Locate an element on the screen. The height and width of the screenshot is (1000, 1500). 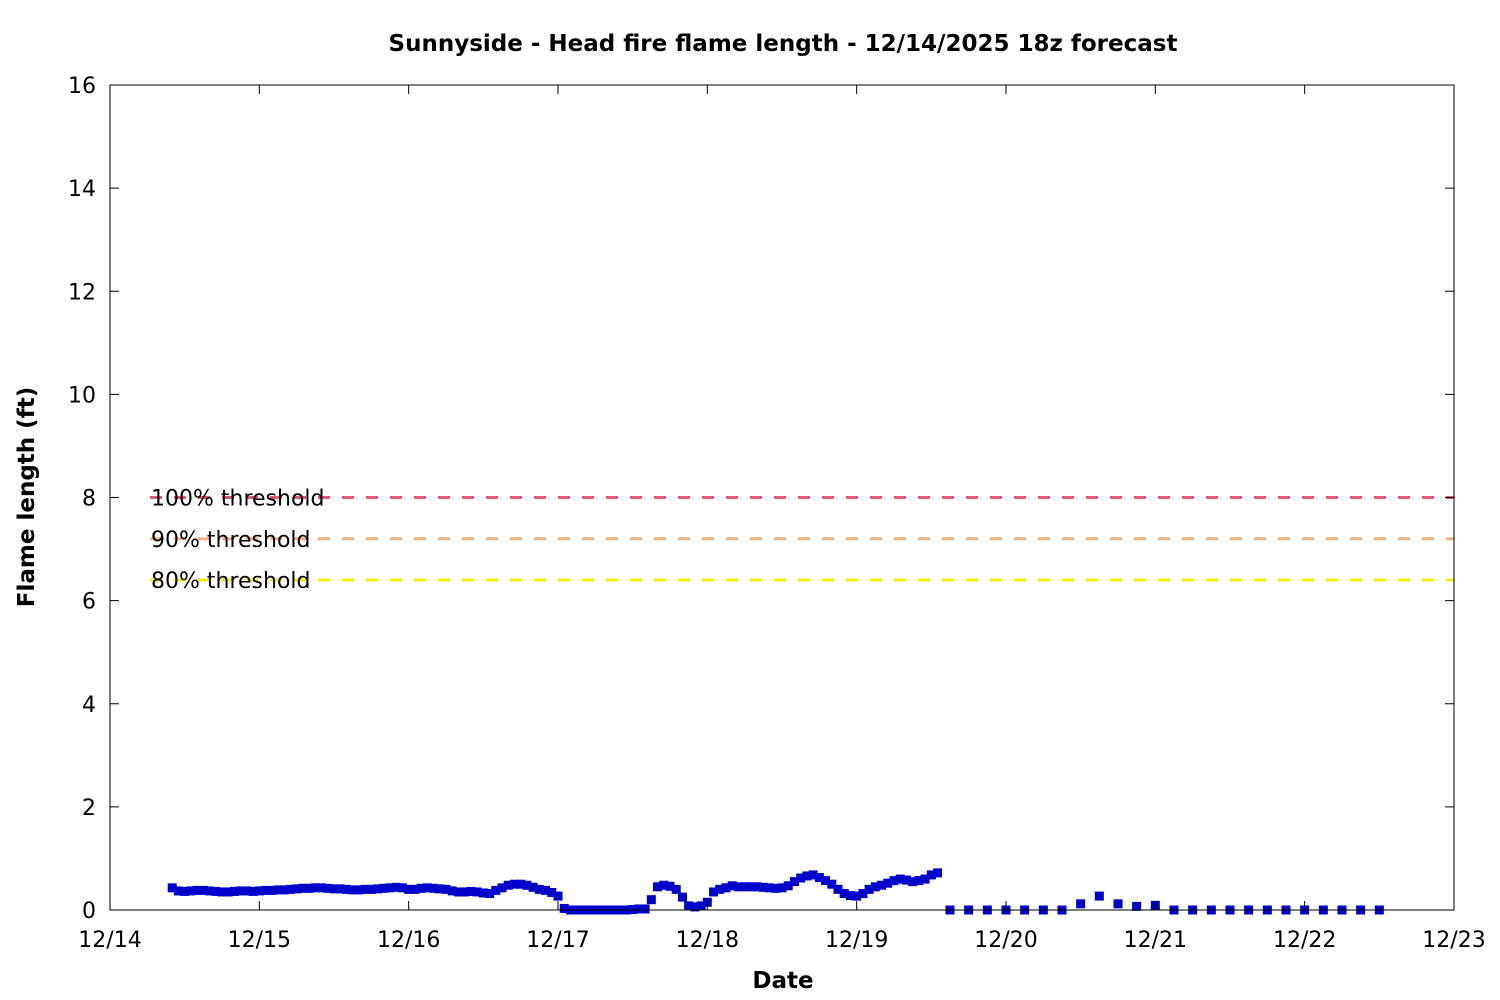
y-tick-label: 6 is located at coordinates (89, 602).